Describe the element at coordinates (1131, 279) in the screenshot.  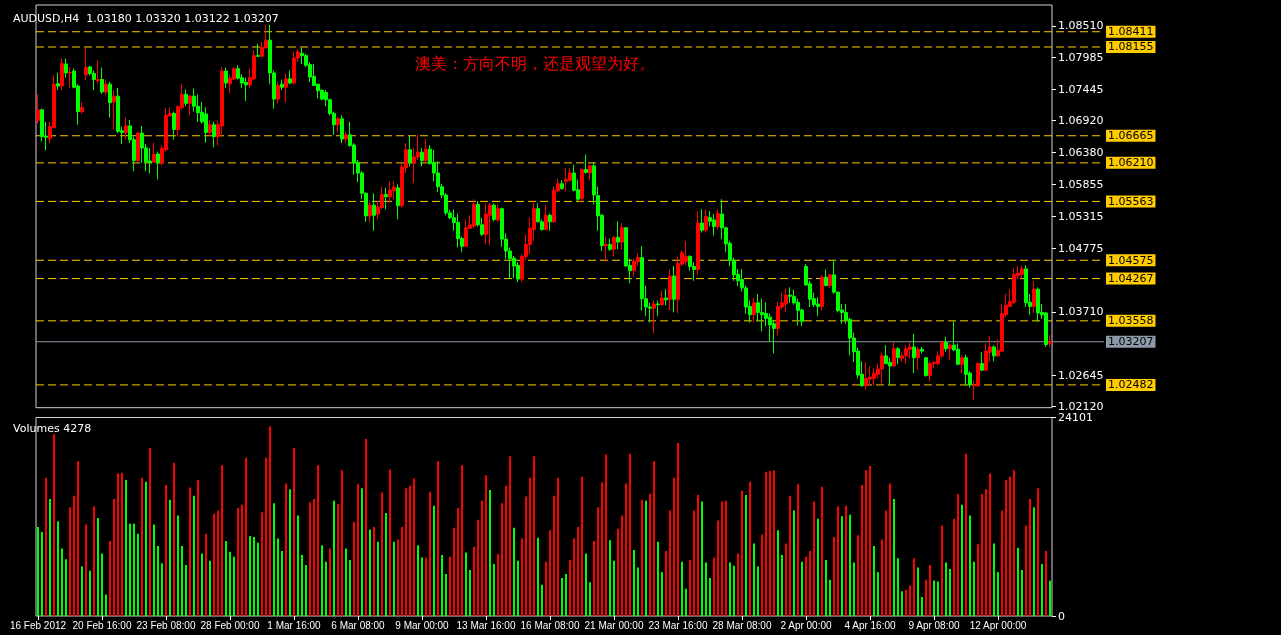
I see `ref-line-label: 1.04267` at that location.